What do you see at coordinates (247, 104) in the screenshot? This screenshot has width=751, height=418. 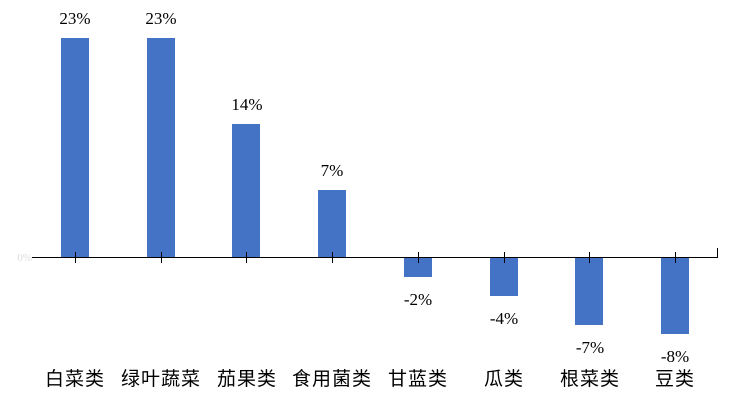 I see `value-label: 14%` at bounding box center [247, 104].